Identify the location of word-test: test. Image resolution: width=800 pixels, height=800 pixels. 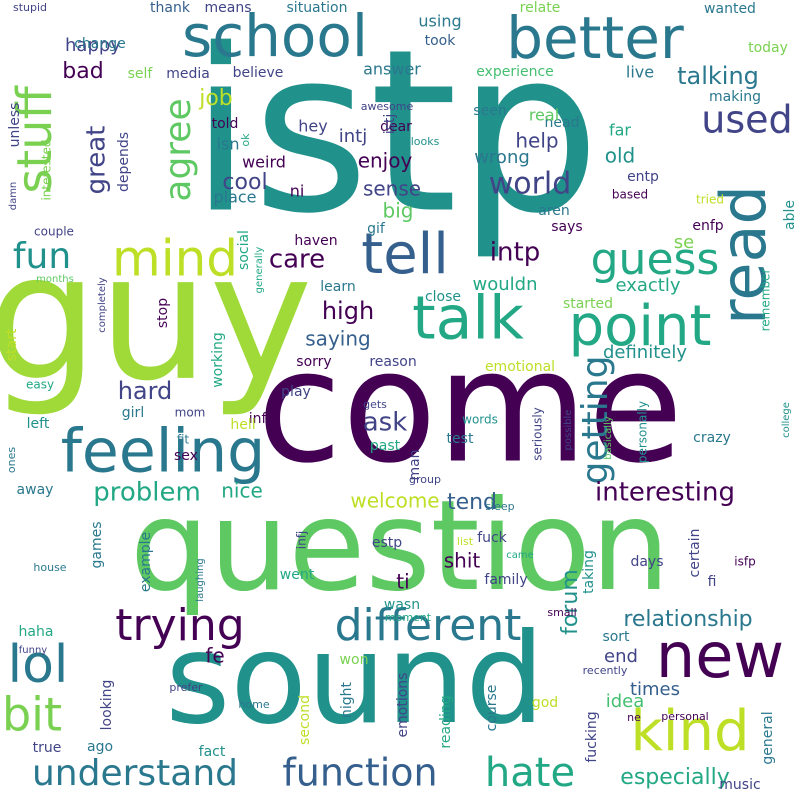
(460, 439).